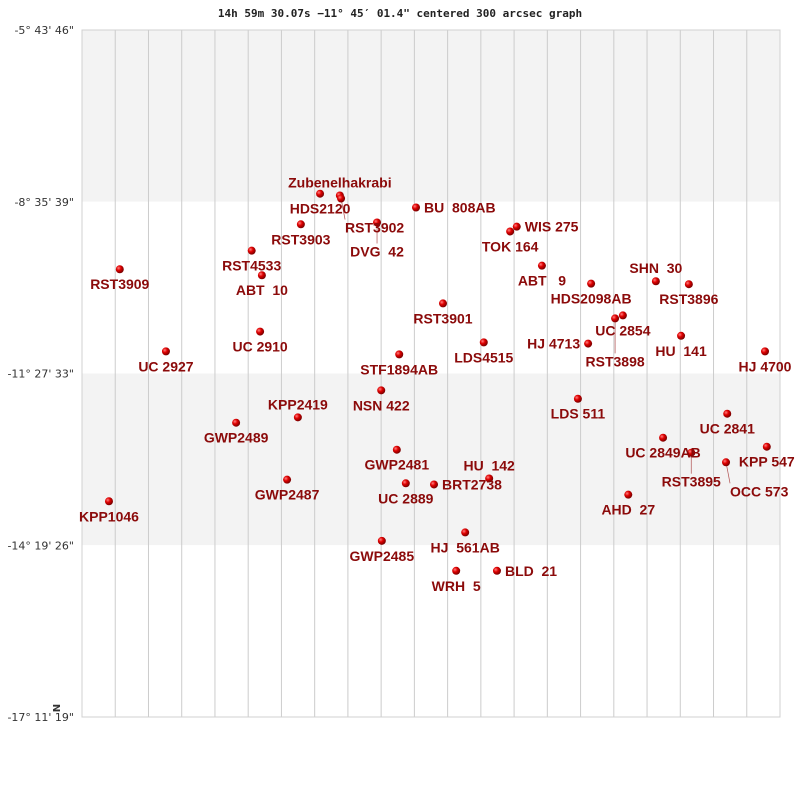 The width and height of the screenshot is (800, 800). What do you see at coordinates (615, 361) in the screenshot?
I see `star-label: RST3898` at bounding box center [615, 361].